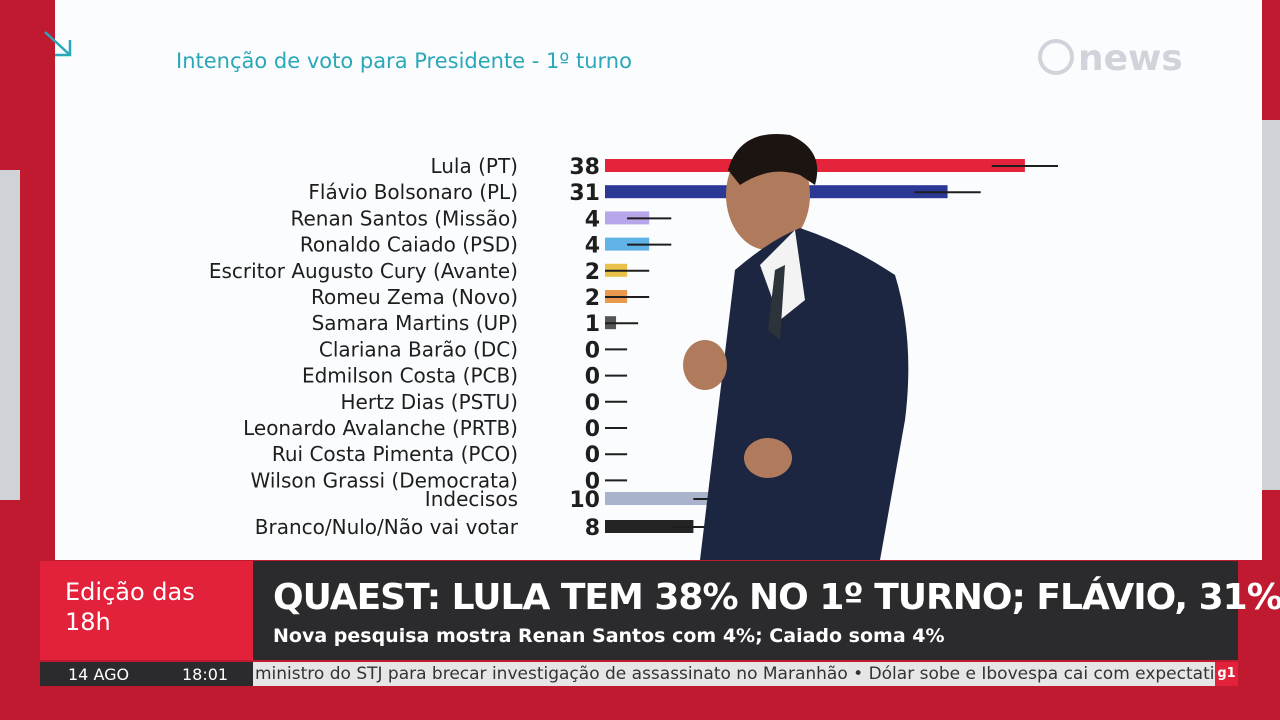  I want to click on value-label: 10, so click(584, 500).